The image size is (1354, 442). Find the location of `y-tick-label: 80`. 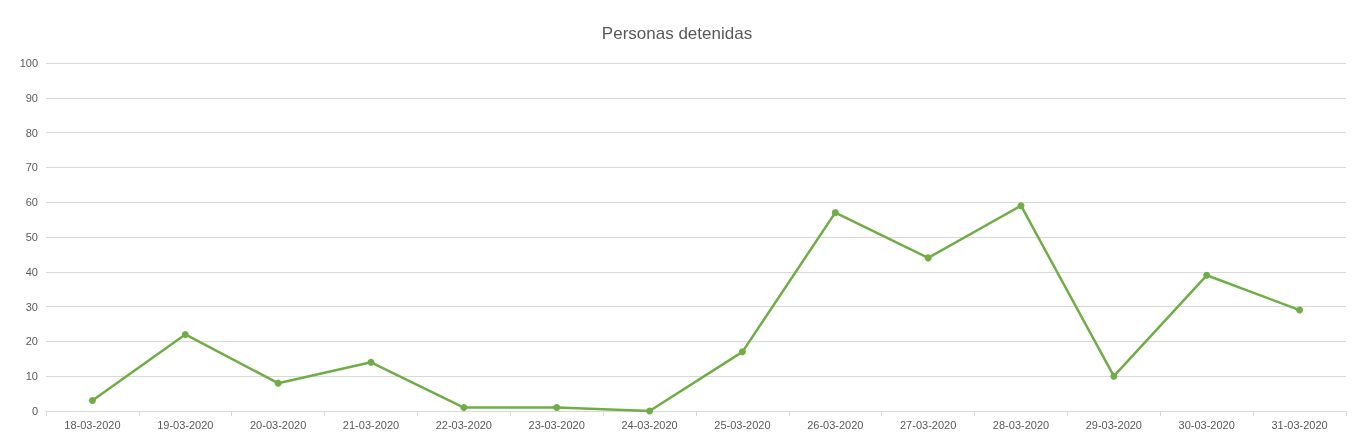

y-tick-label: 80 is located at coordinates (31, 132).